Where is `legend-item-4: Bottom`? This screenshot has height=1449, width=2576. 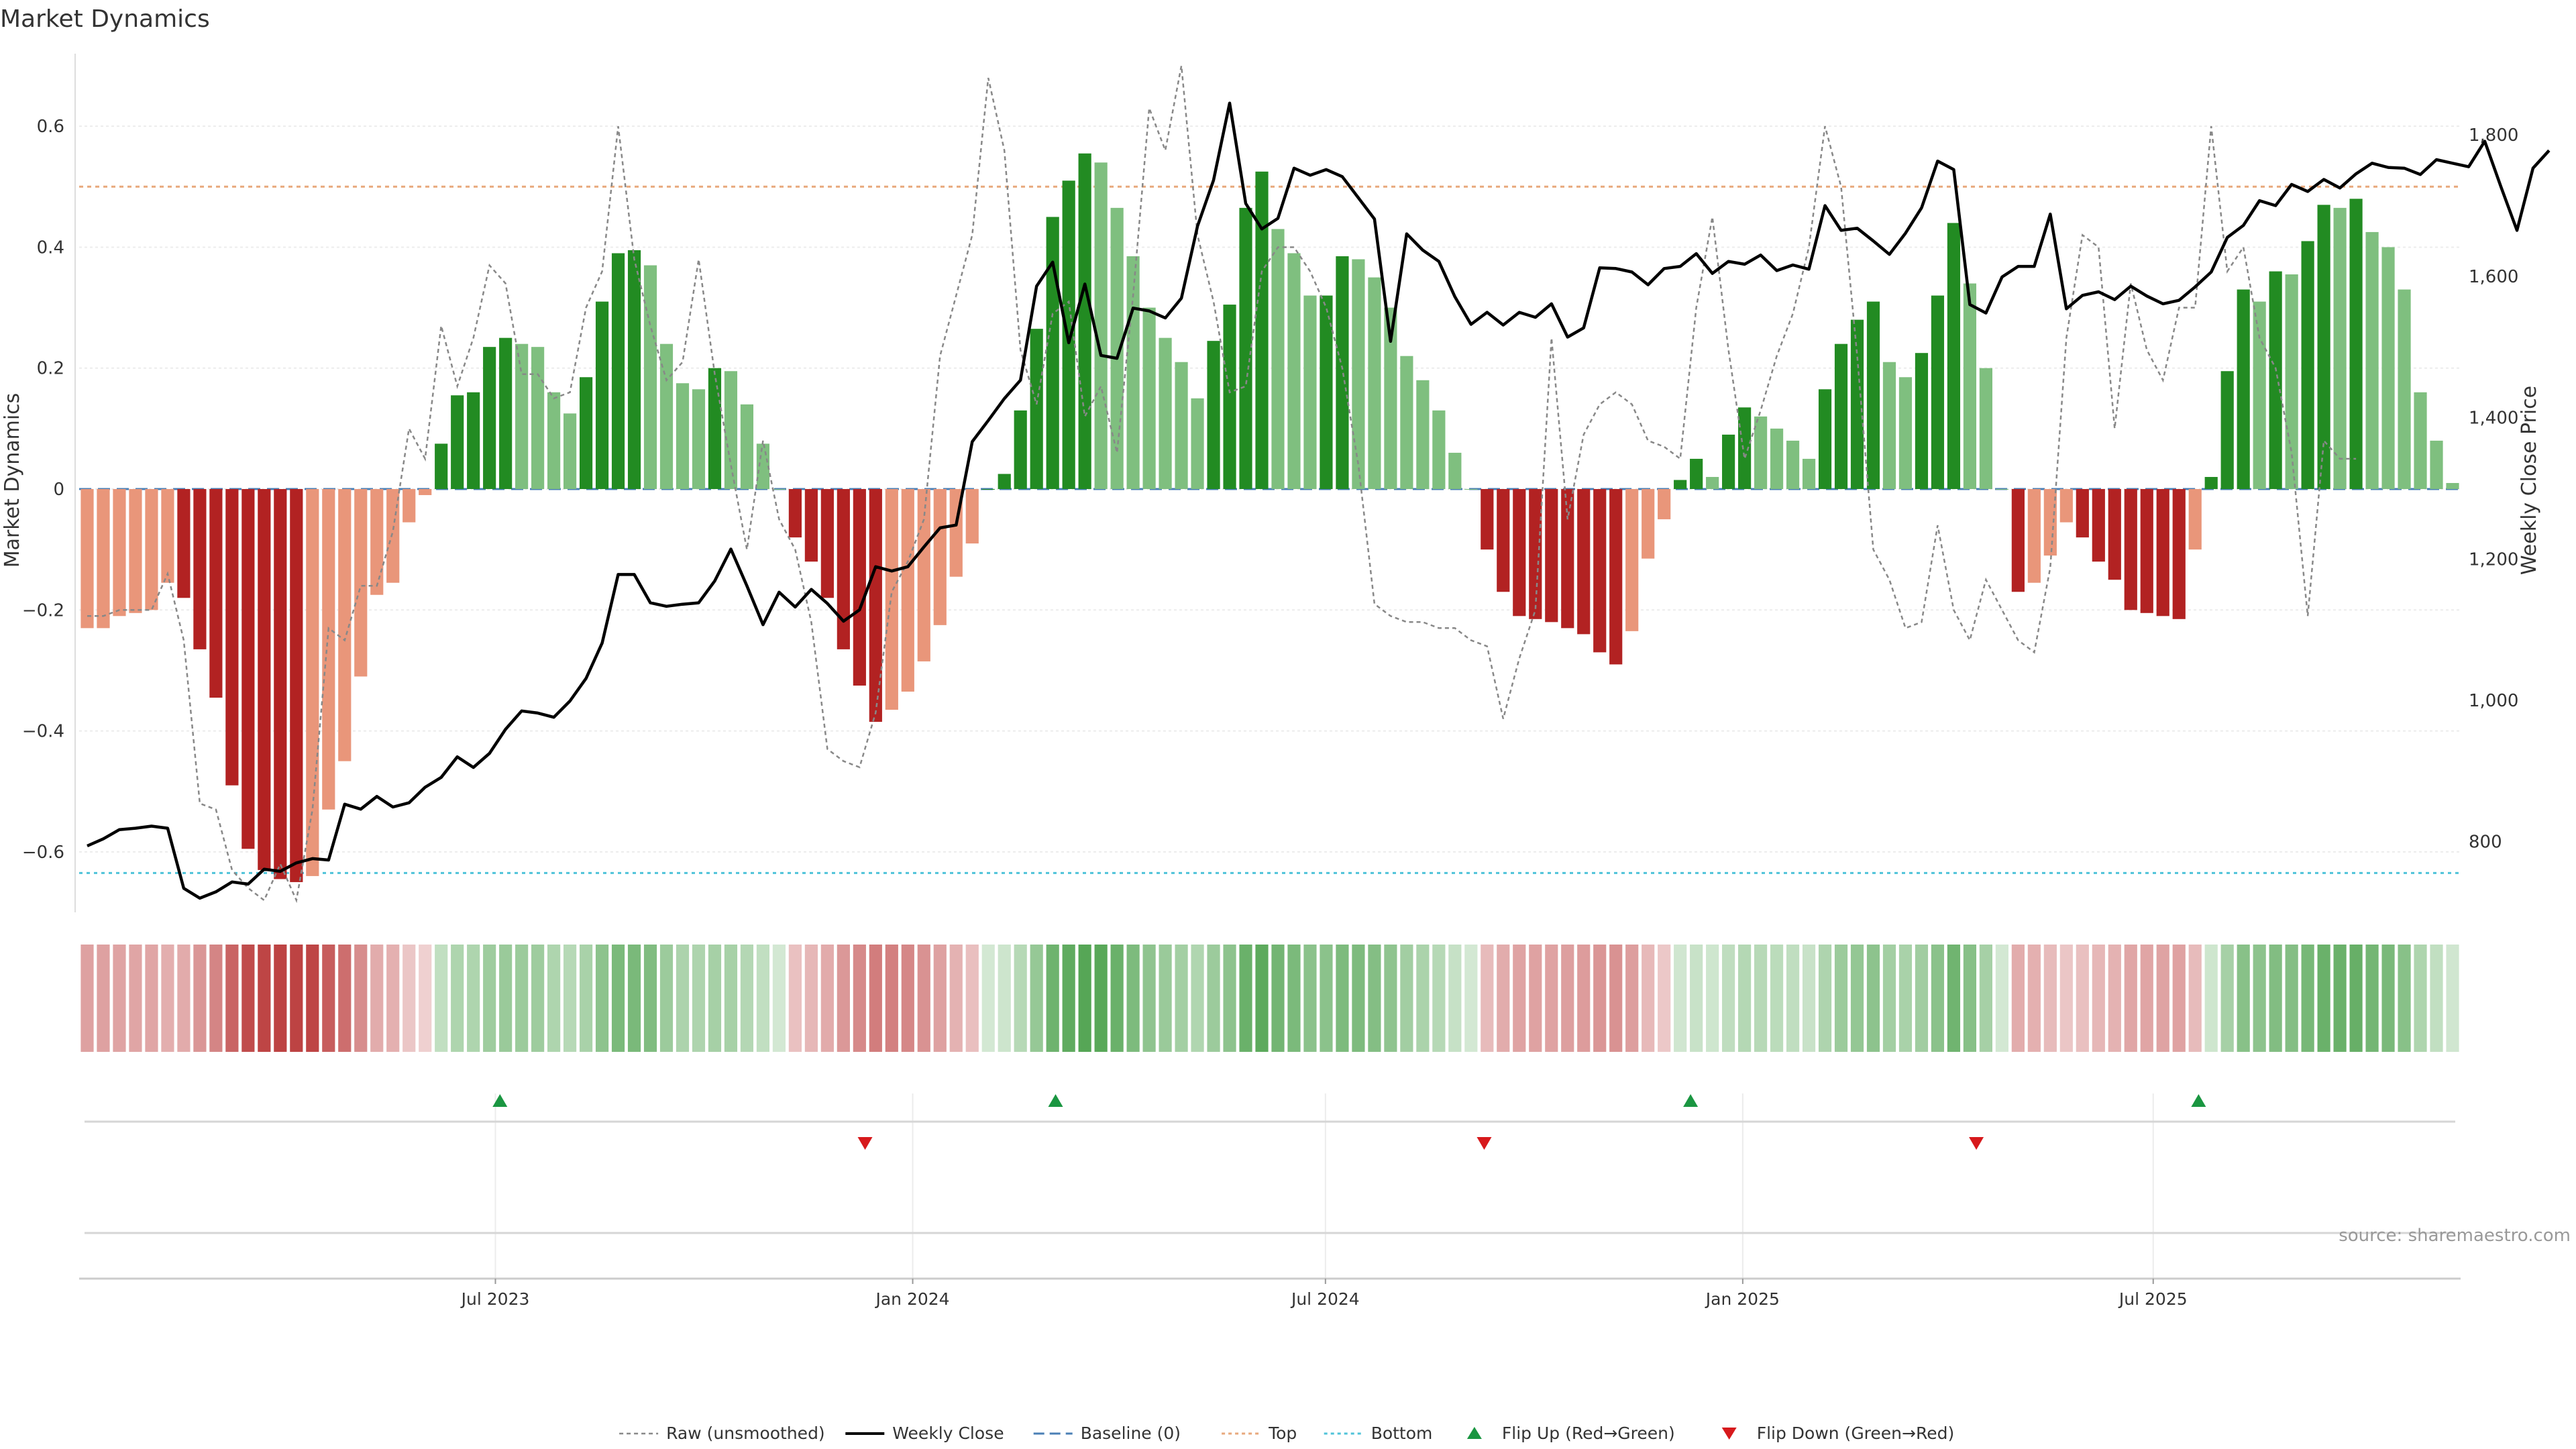 legend-item-4: Bottom is located at coordinates (1378, 1433).